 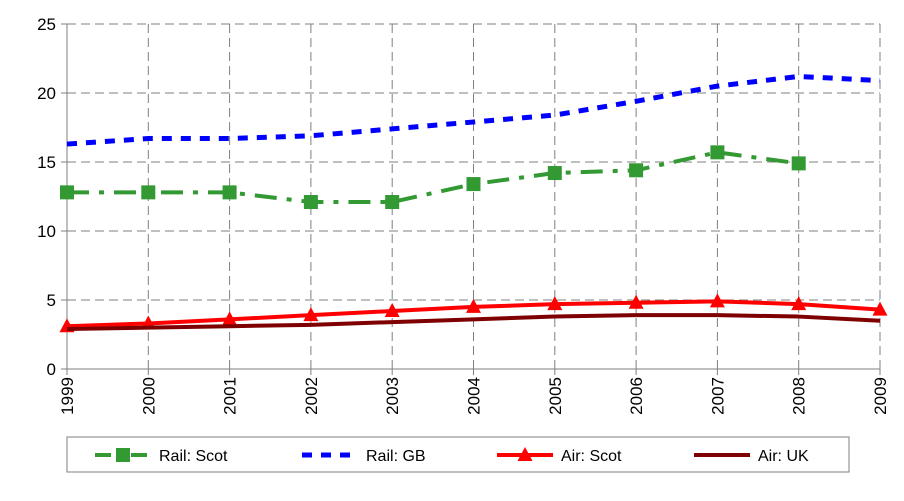 I want to click on x-tick-label-2004: 2004, so click(x=474, y=396).